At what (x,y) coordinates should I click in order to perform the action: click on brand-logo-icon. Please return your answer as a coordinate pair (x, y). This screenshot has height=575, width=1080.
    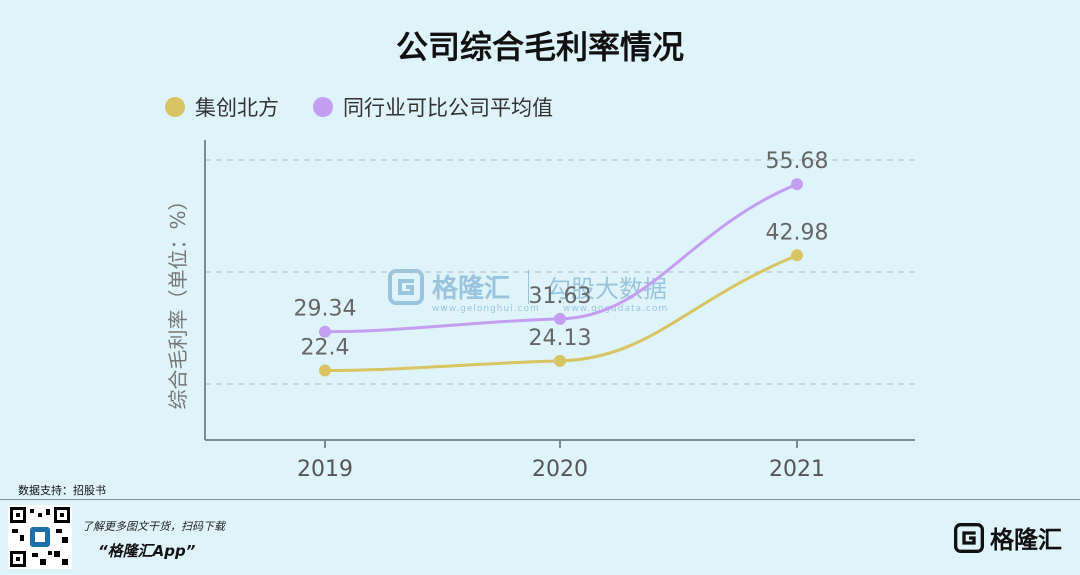
    Looking at the image, I should click on (969, 537).